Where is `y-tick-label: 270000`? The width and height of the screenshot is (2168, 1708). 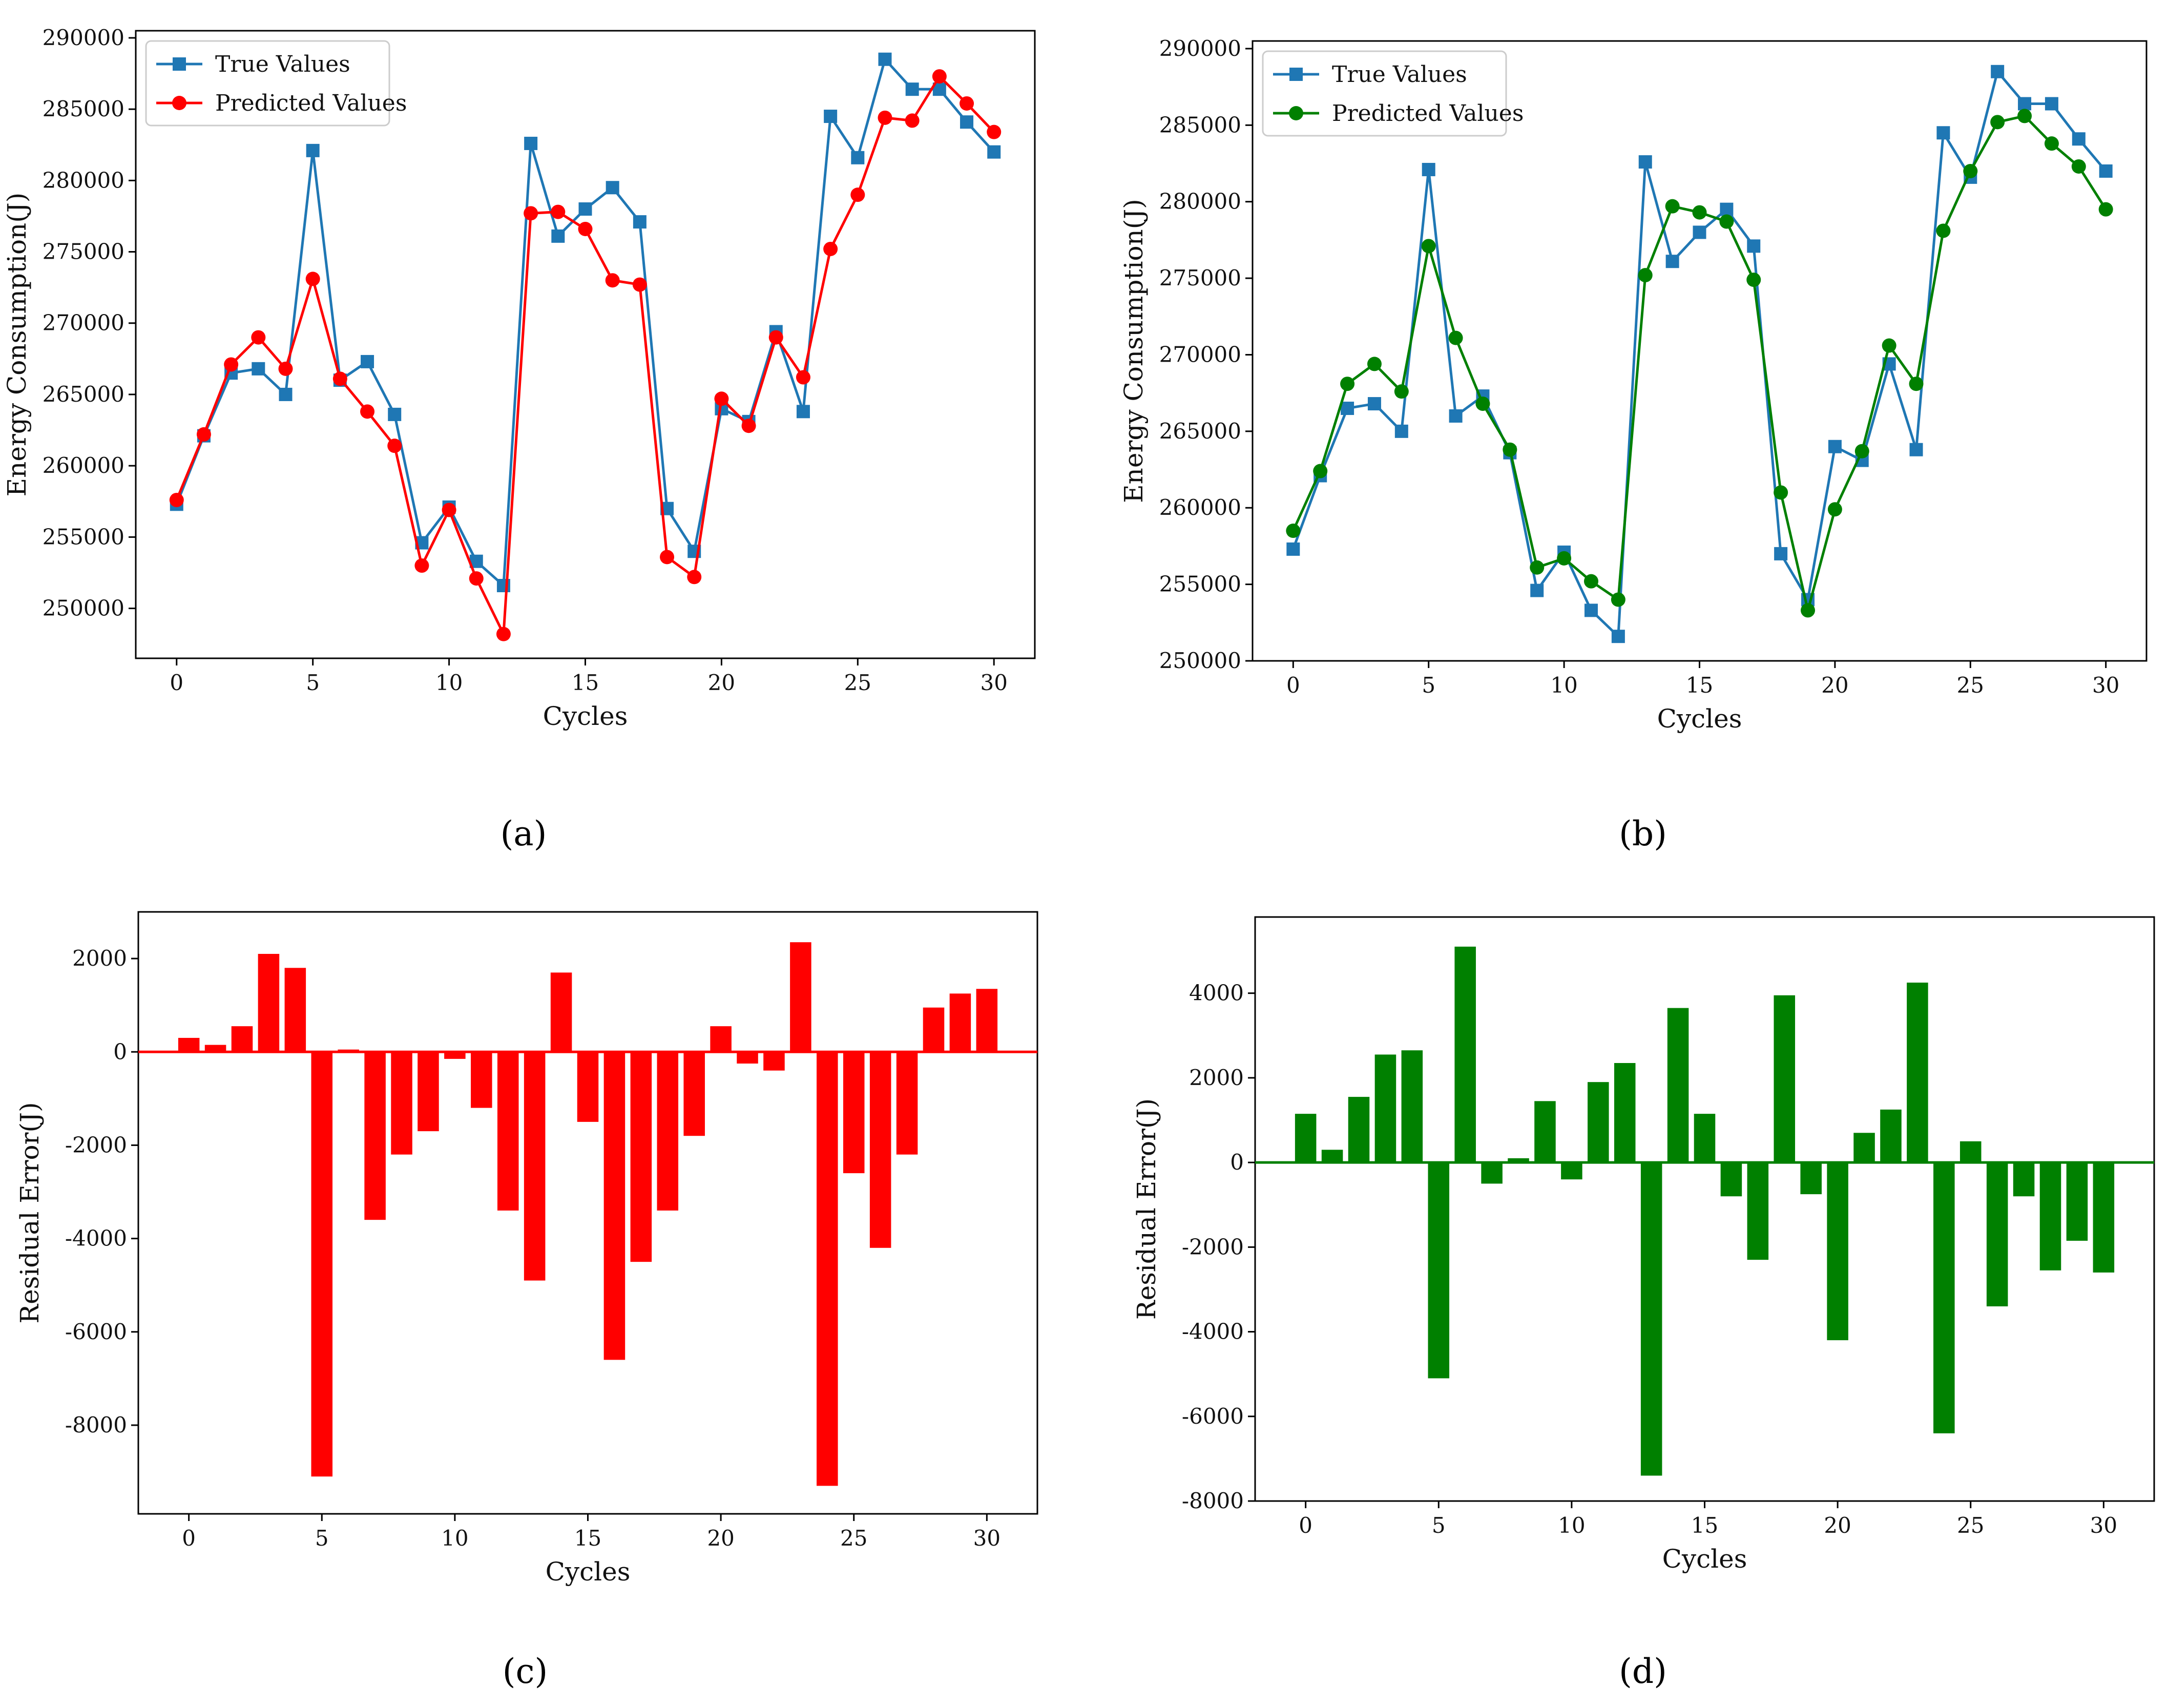 y-tick-label: 270000 is located at coordinates (1200, 354).